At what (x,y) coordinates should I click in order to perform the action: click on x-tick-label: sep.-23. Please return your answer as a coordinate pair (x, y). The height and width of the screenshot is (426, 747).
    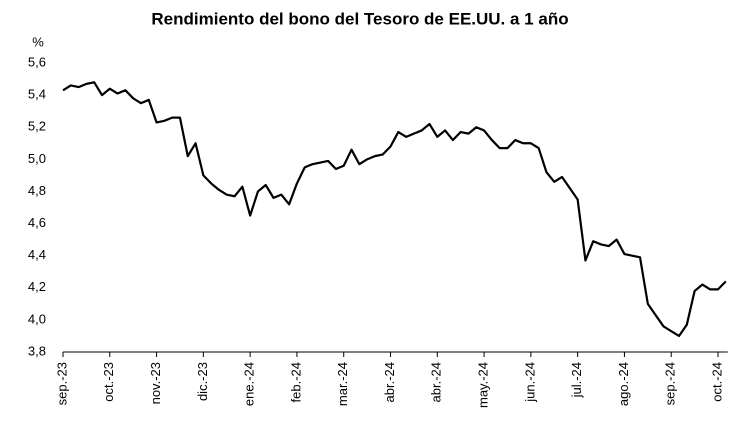
    Looking at the image, I should click on (61, 383).